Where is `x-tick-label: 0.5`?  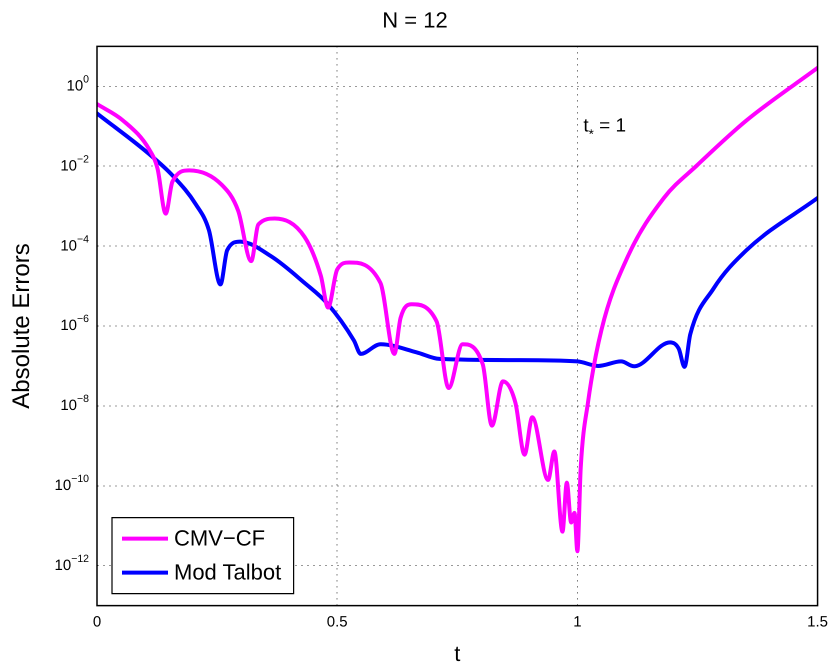
x-tick-label: 0.5 is located at coordinates (337, 622).